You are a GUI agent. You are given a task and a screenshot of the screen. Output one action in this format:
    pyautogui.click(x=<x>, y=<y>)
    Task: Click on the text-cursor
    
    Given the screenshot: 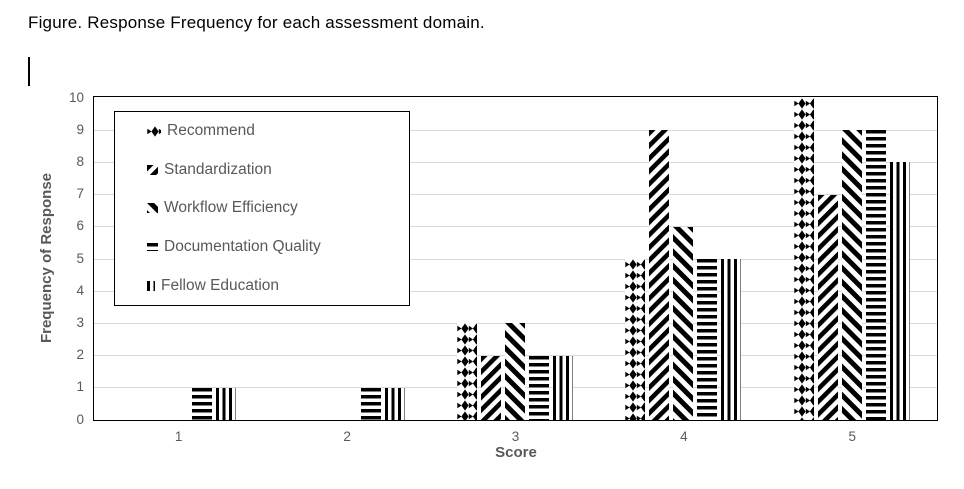 What is the action you would take?
    pyautogui.click(x=29, y=71)
    